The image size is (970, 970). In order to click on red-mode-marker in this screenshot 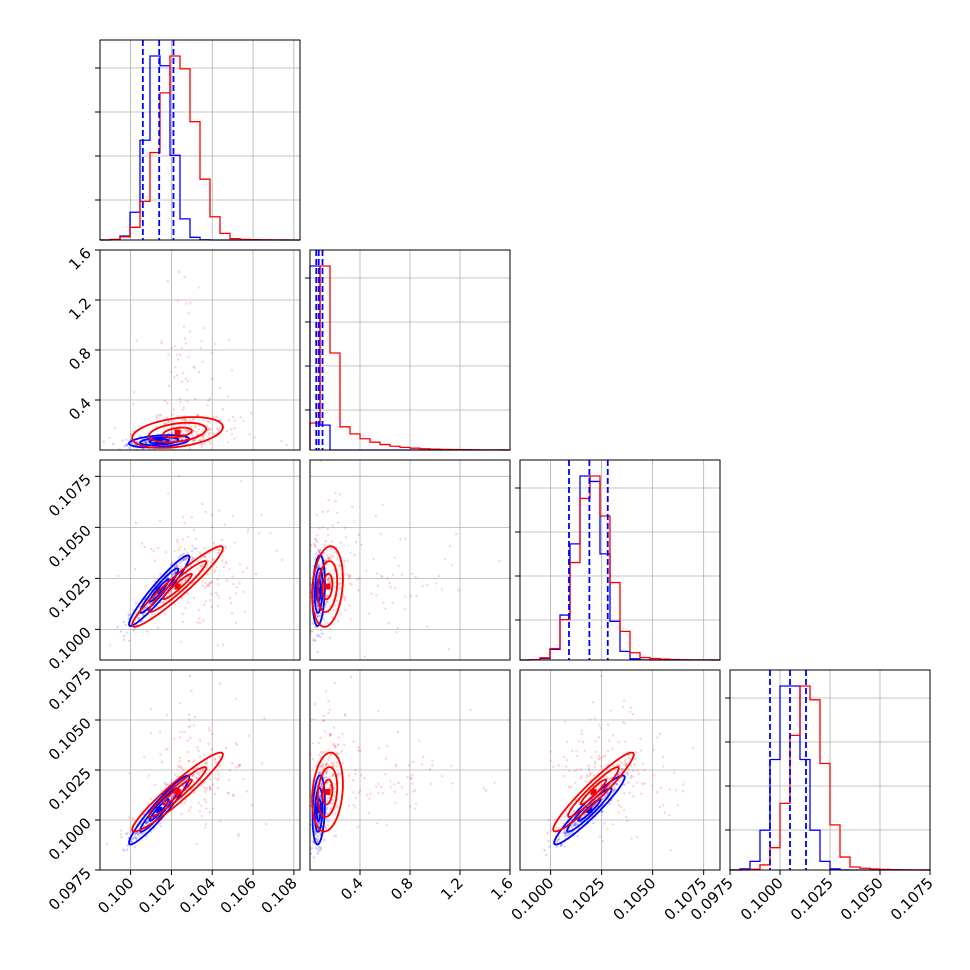, I will do `click(327, 586)`.